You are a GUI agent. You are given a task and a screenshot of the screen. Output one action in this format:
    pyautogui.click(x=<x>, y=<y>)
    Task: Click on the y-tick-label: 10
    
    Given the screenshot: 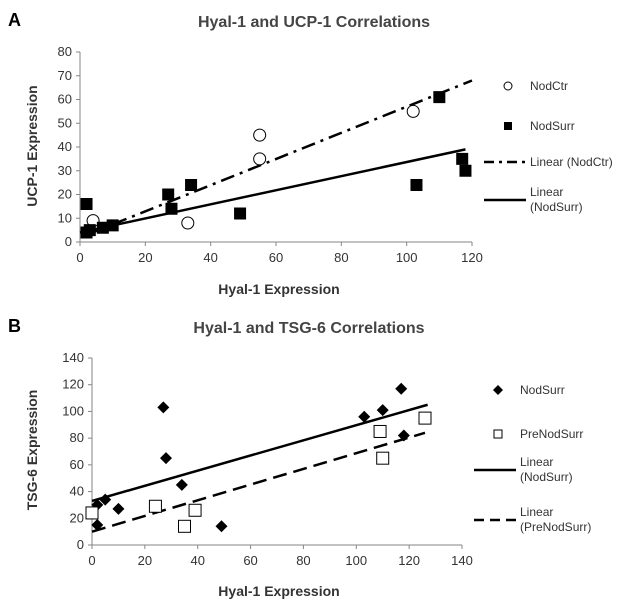 What is the action you would take?
    pyautogui.click(x=65, y=217)
    